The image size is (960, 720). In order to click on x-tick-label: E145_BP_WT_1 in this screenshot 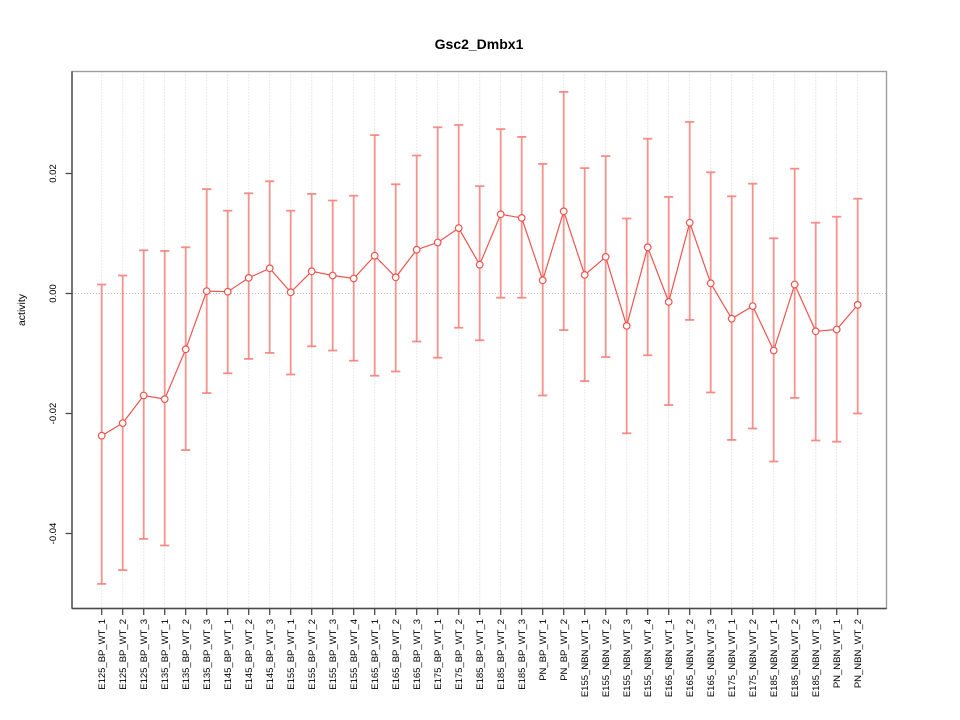, I will do `click(228, 654)`.